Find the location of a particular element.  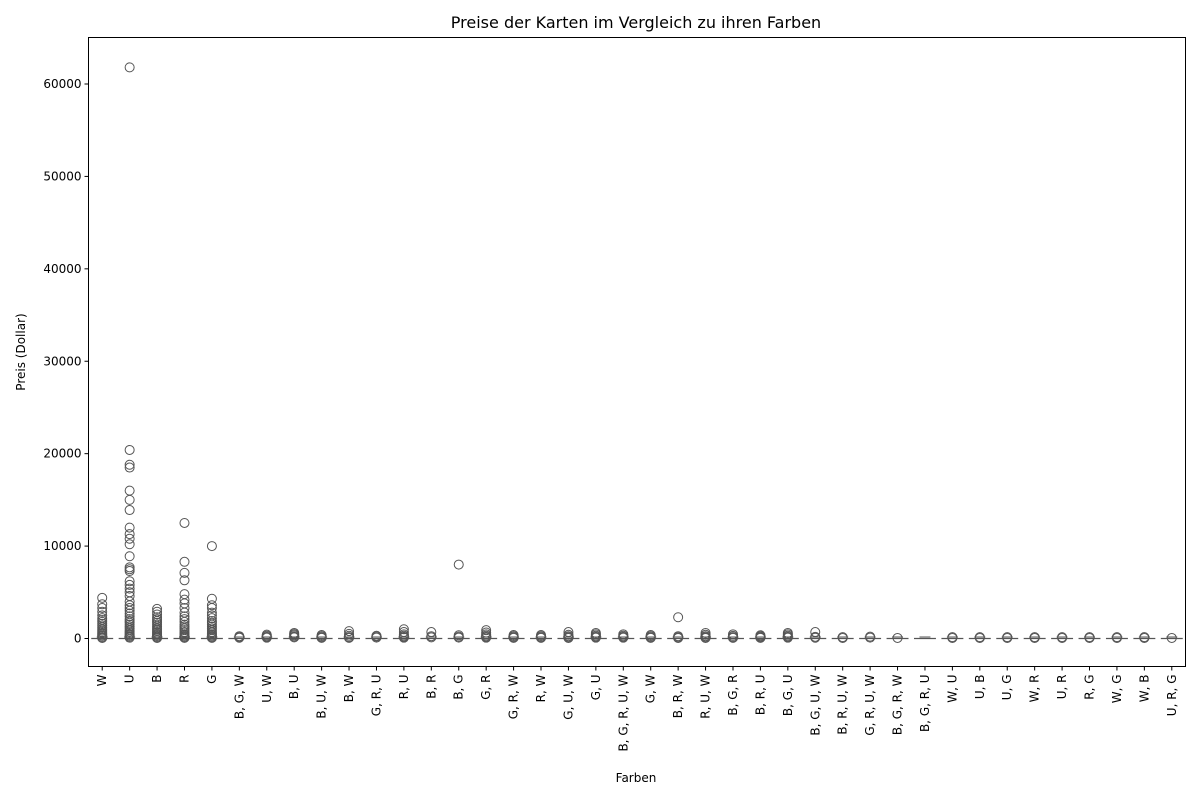

x-tick-label: R, U, W is located at coordinates (706, 696).